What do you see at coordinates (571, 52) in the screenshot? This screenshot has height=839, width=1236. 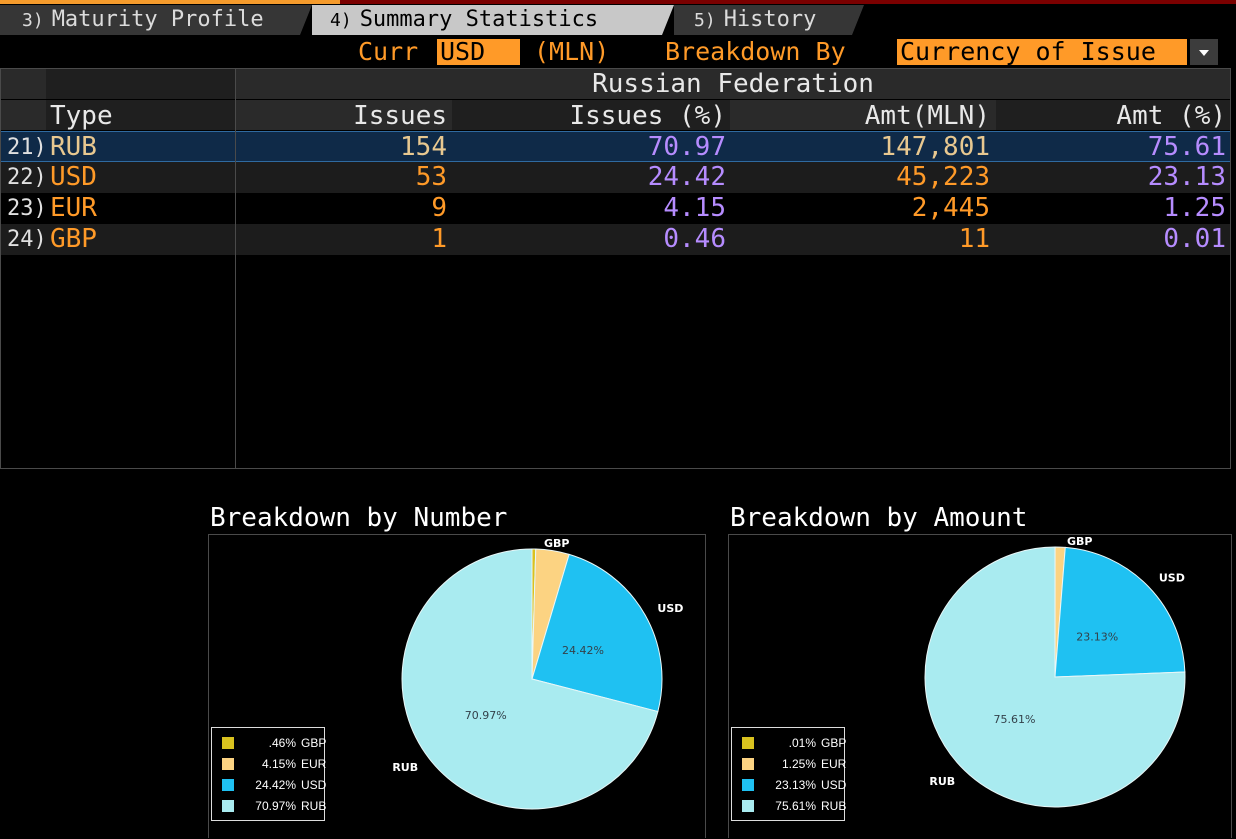 I see `unit-label: (MLN)` at bounding box center [571, 52].